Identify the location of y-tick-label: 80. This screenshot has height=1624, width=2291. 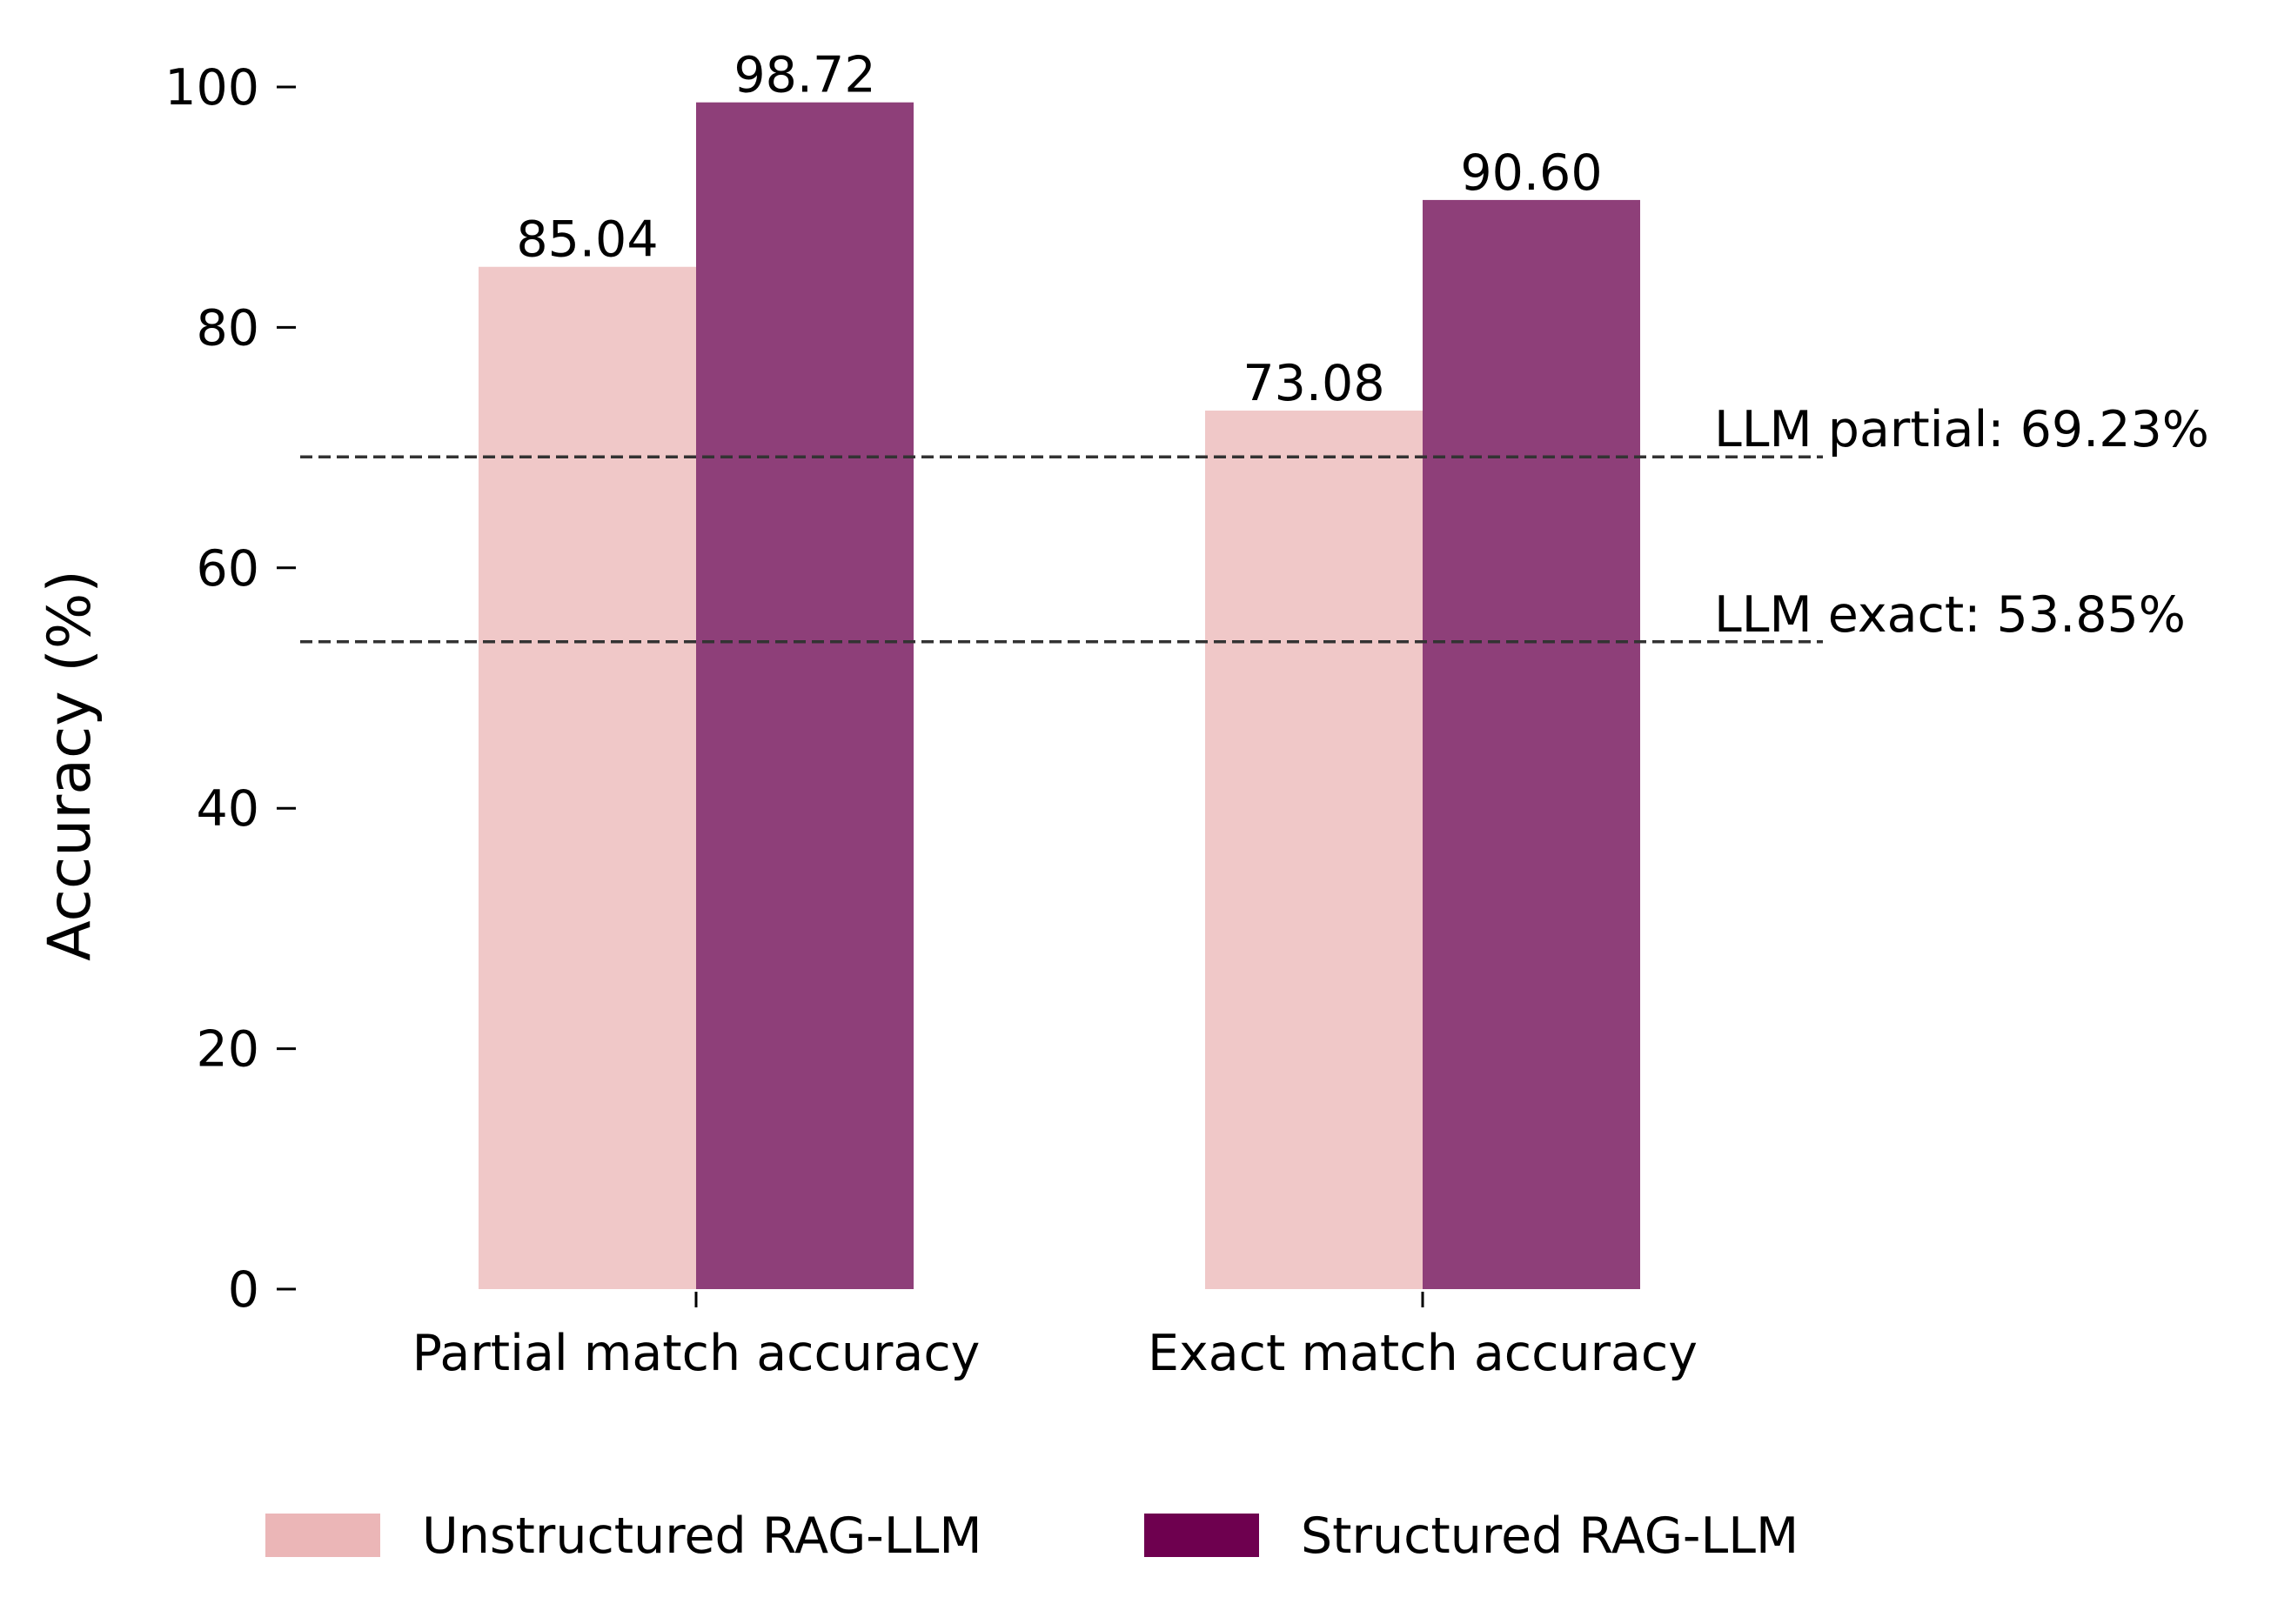
(228, 328).